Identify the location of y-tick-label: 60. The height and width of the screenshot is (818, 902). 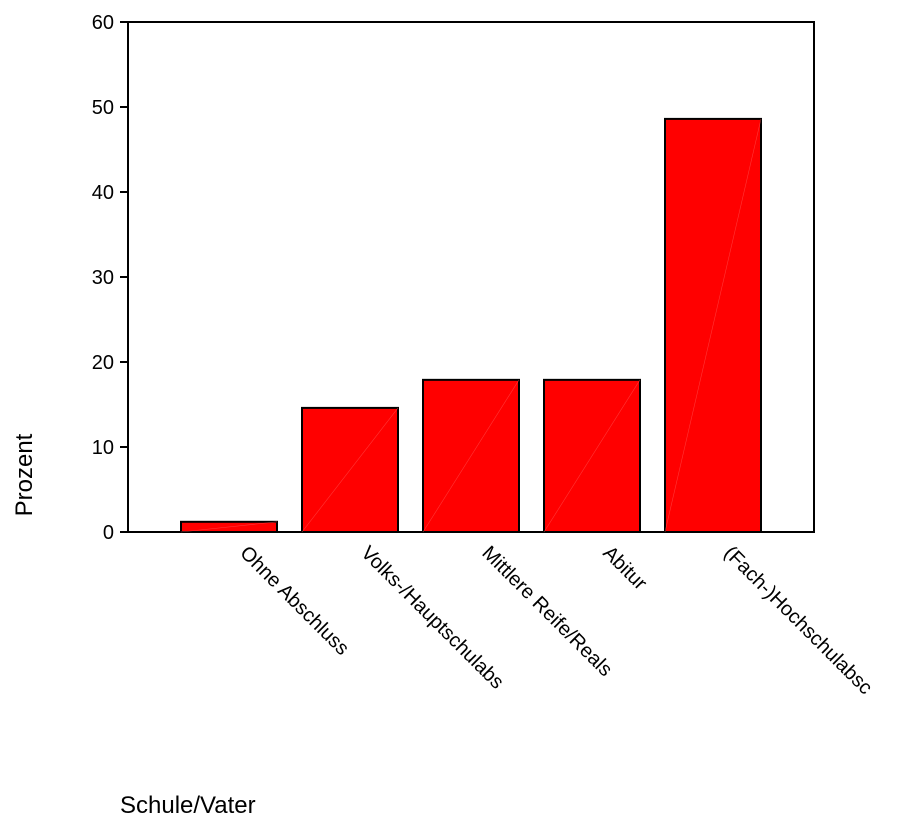
(103, 23).